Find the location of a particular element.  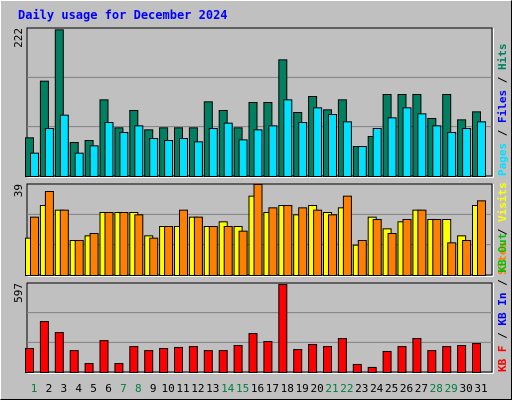

legend-entry: KB In is located at coordinates (502, 309).